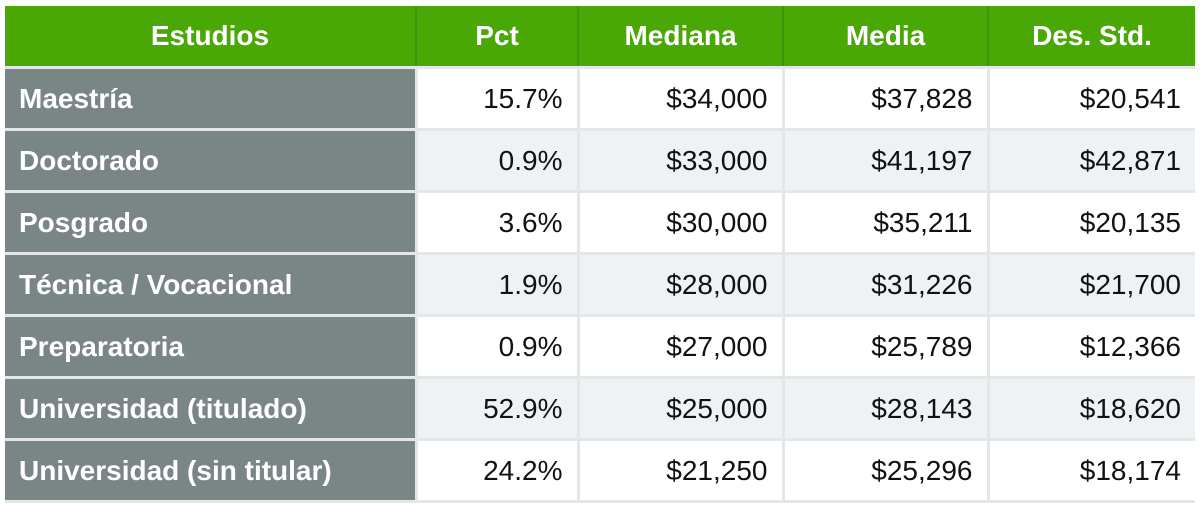 Image resolution: width=1200 pixels, height=505 pixels. I want to click on cell-des-std: $18,620, so click(1091, 408).